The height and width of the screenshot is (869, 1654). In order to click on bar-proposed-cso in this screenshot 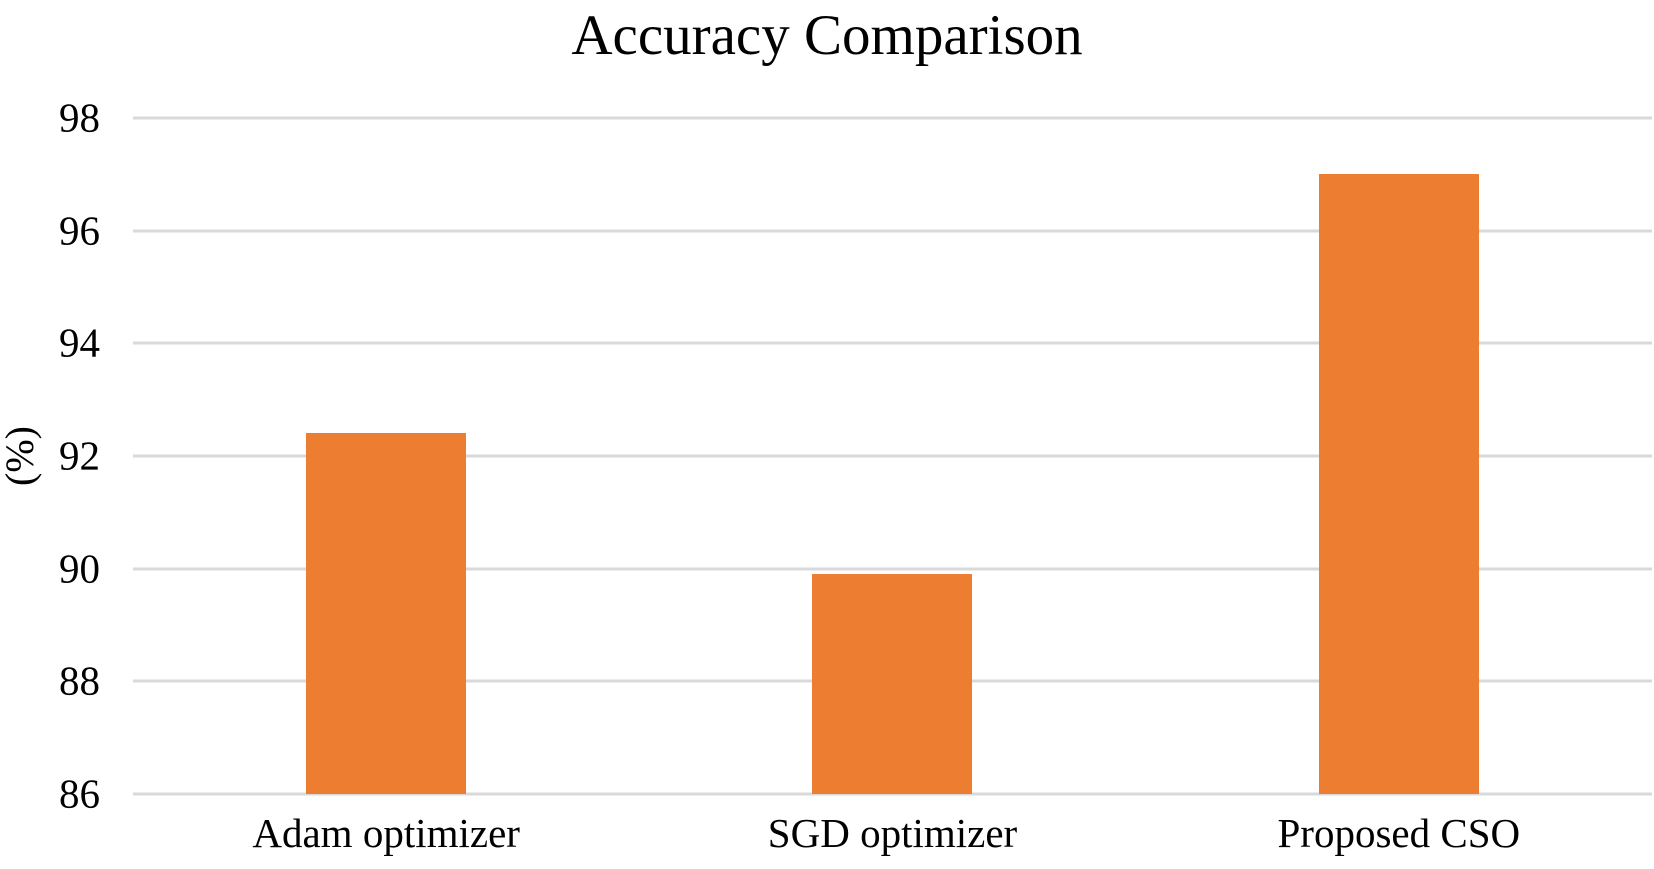, I will do `click(1398, 484)`.